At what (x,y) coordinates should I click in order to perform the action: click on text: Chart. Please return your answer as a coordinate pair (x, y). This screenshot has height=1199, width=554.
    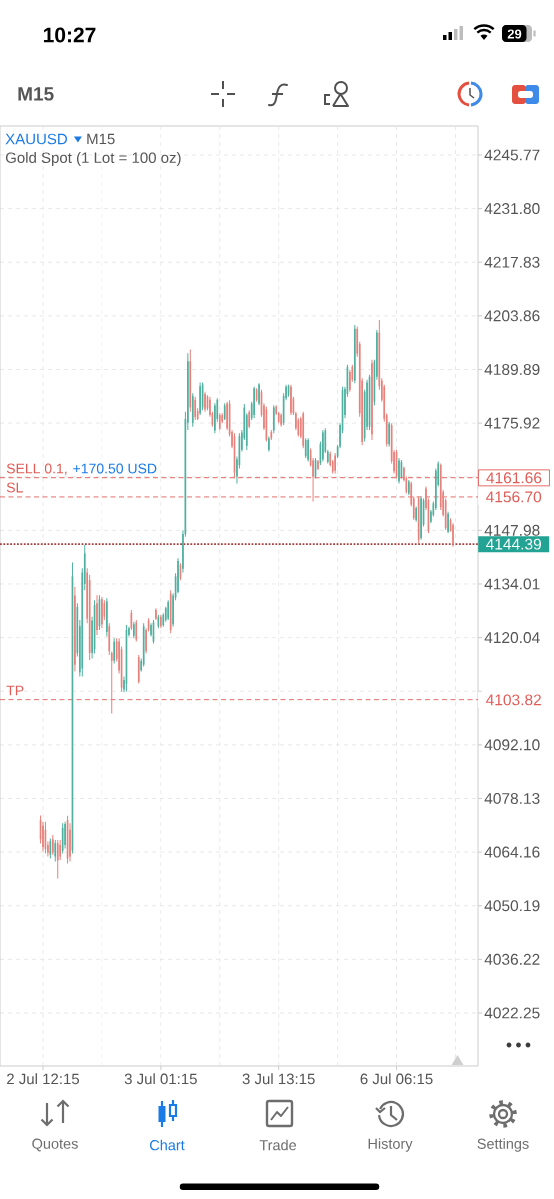
    Looking at the image, I should click on (167, 1145).